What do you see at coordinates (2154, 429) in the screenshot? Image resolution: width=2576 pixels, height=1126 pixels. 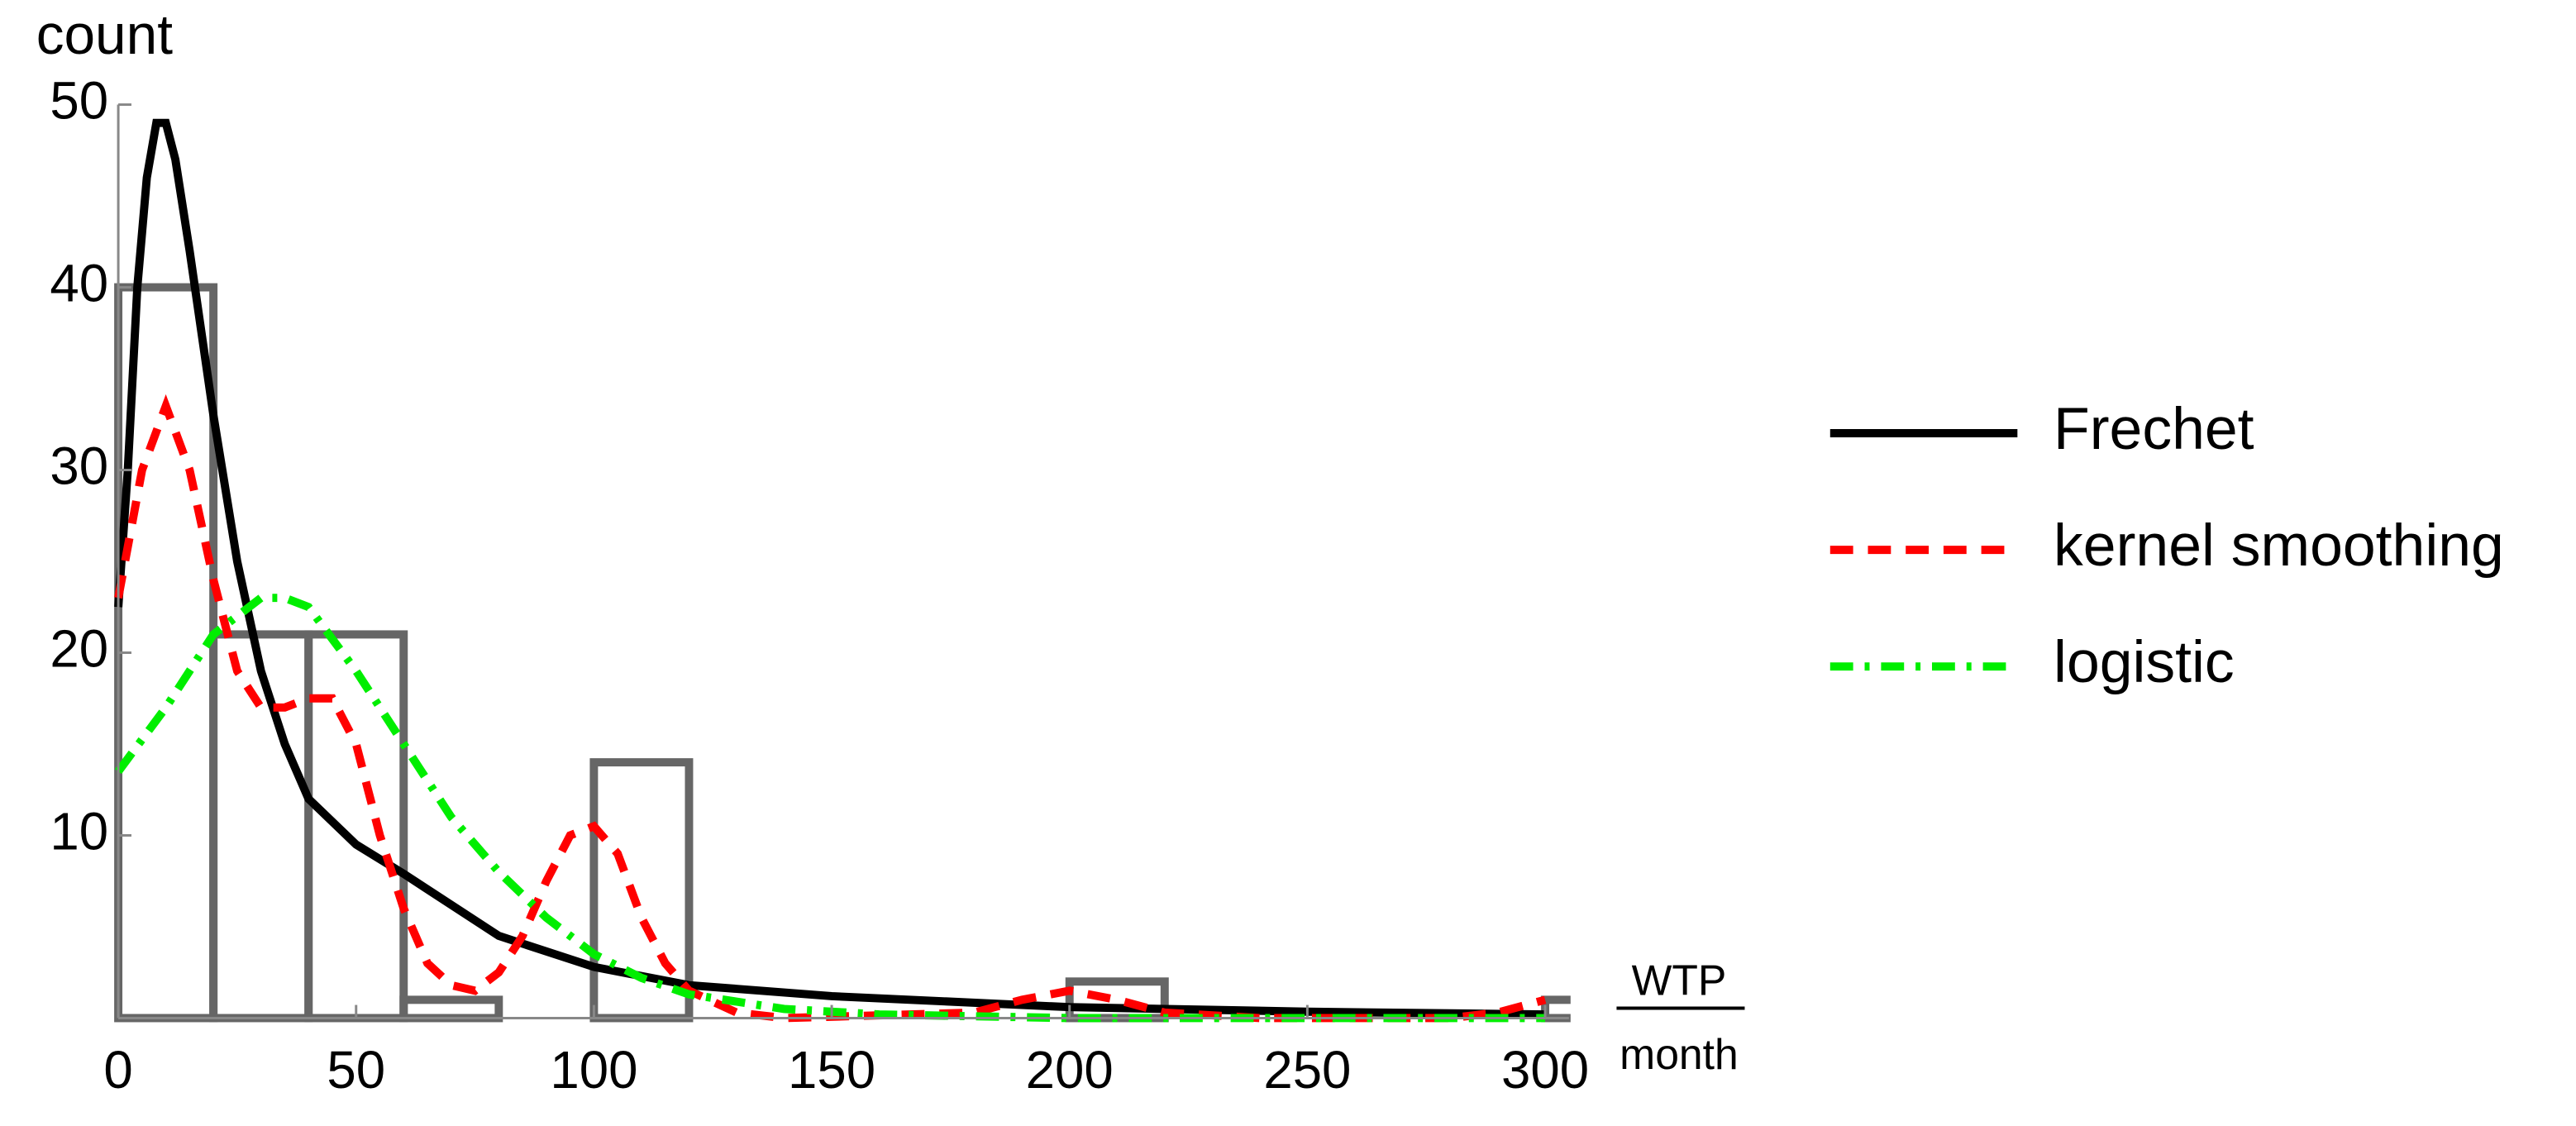 I see `legend-label: Frechet` at bounding box center [2154, 429].